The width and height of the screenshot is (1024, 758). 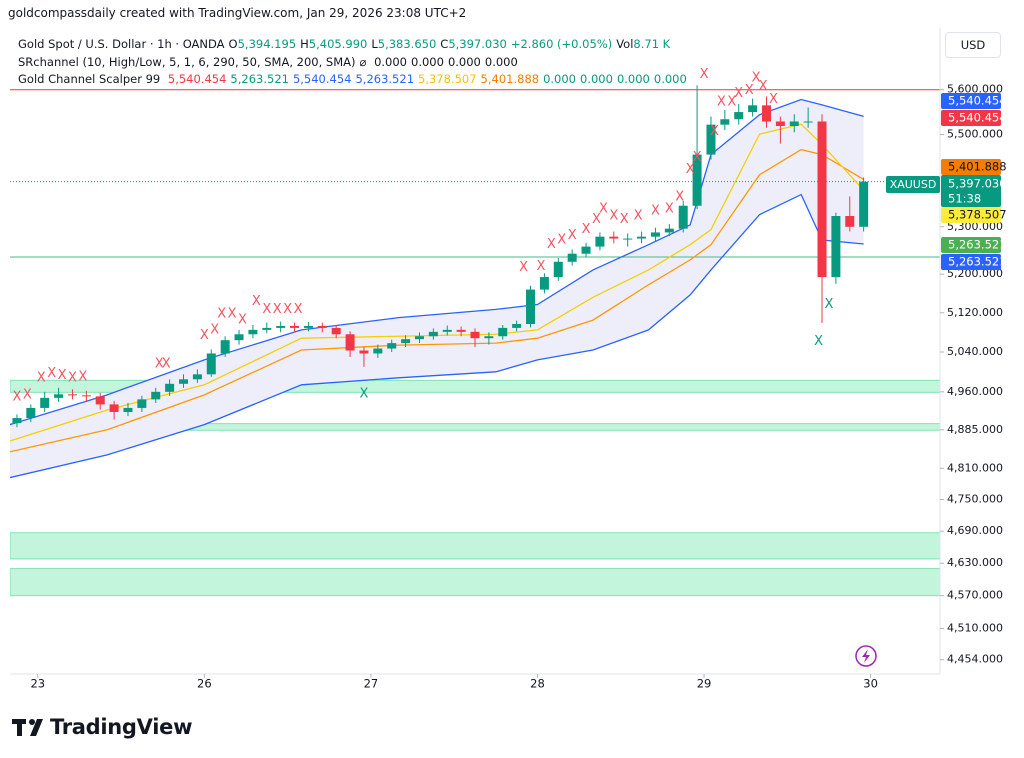 I want to click on volume: 8.71 K, so click(x=652, y=44).